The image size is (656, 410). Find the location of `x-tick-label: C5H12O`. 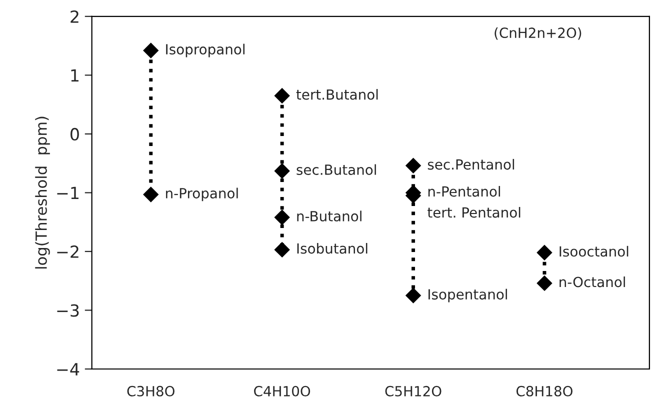

x-tick-label: C5H12O is located at coordinates (413, 391).